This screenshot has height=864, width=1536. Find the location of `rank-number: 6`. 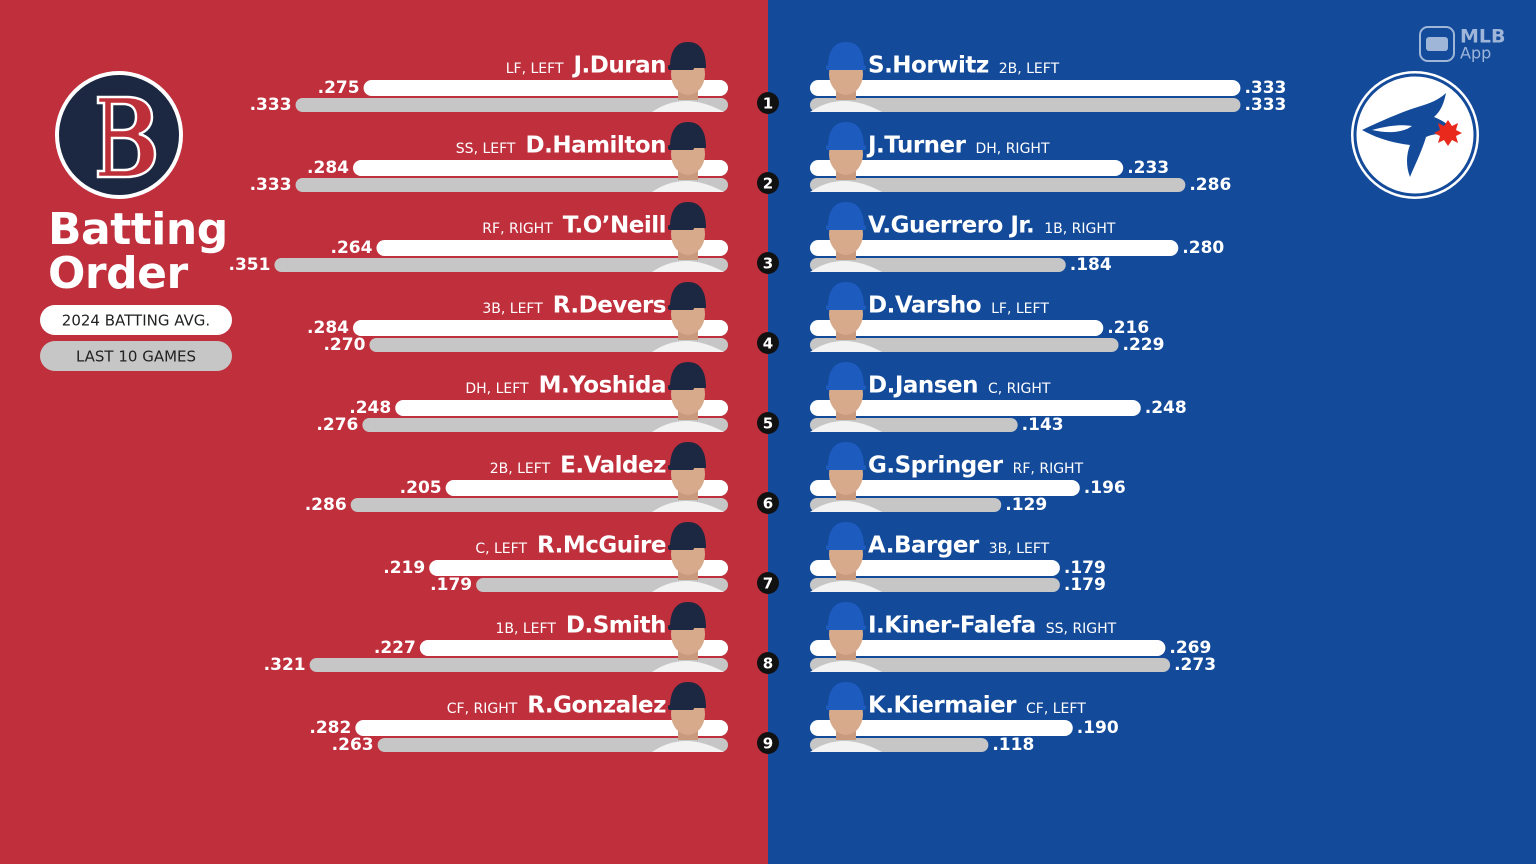

rank-number: 6 is located at coordinates (768, 504).